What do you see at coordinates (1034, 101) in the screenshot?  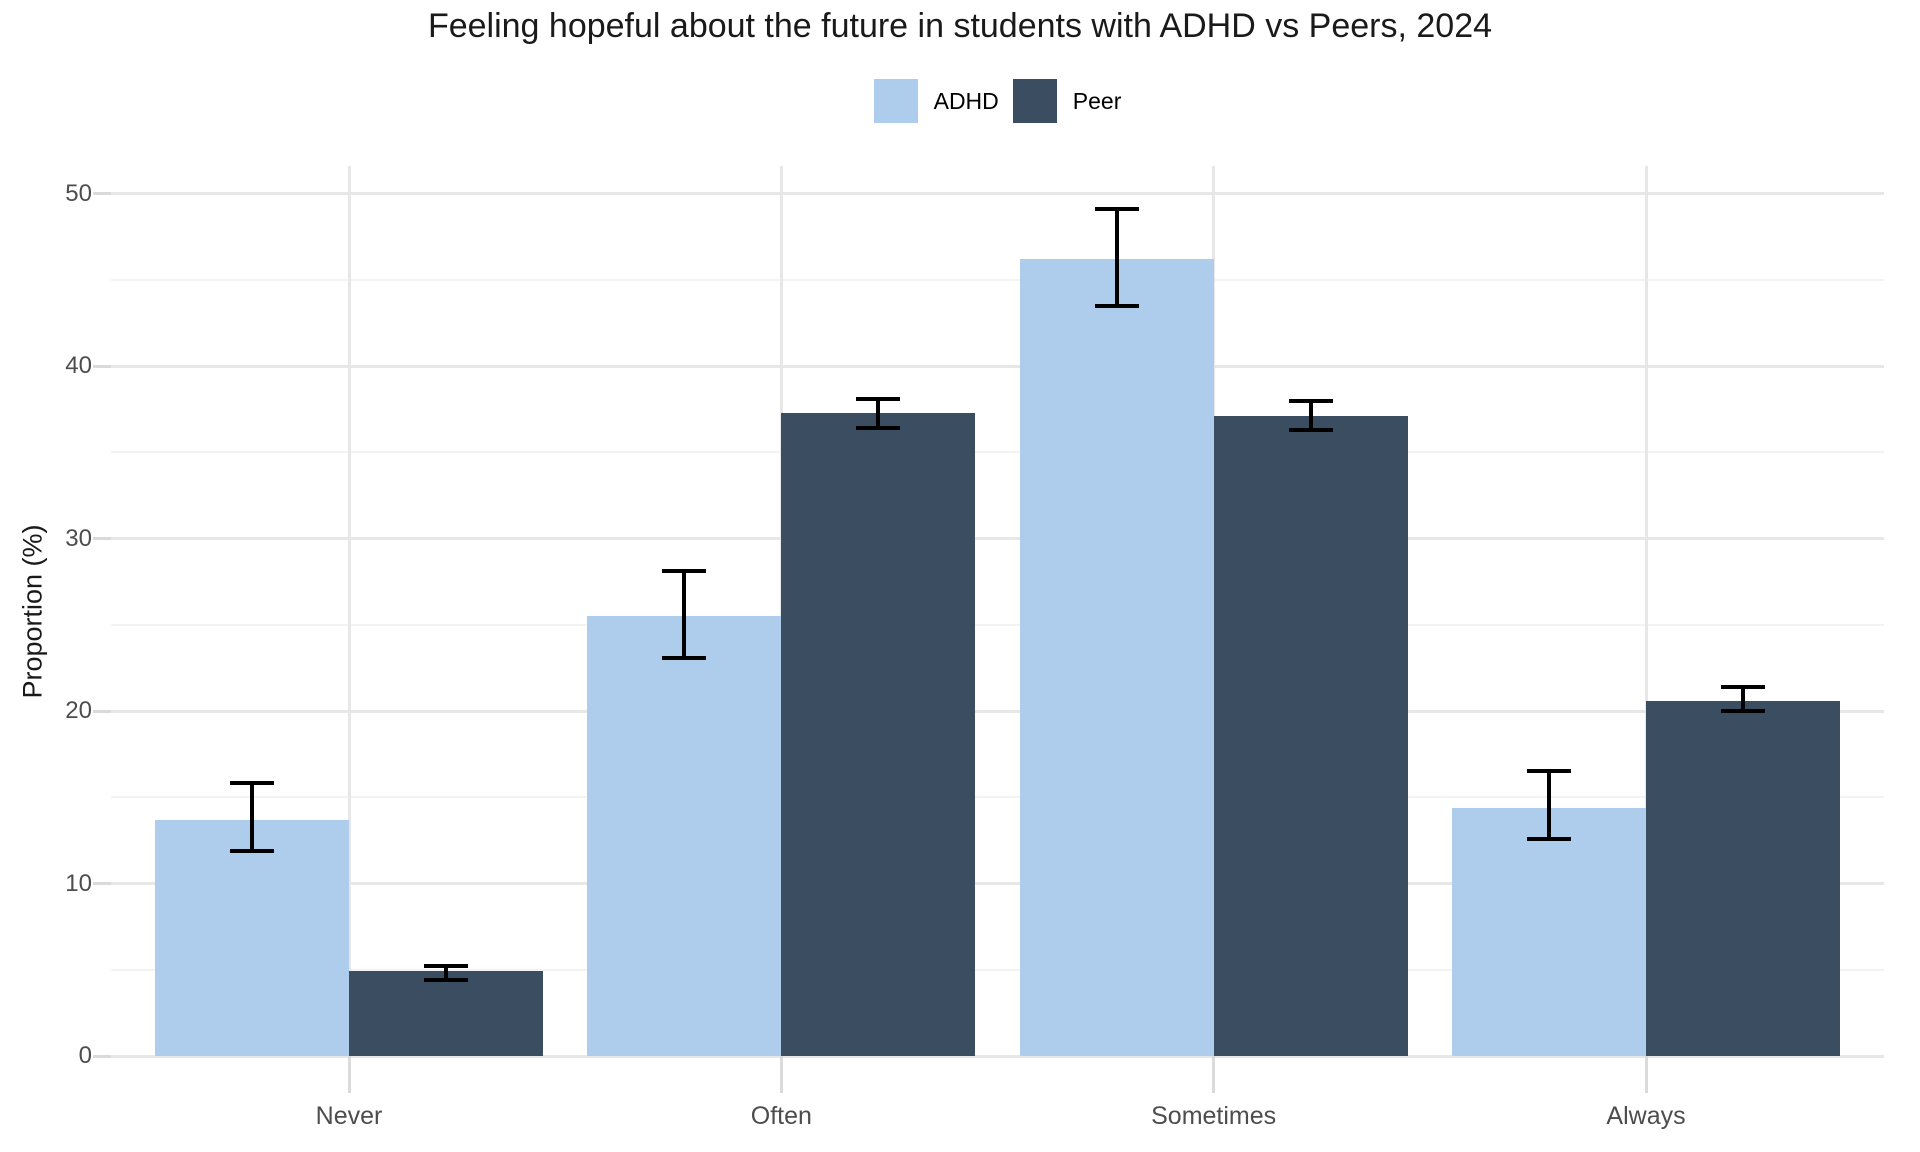 I see `legend-swatch-peer` at bounding box center [1034, 101].